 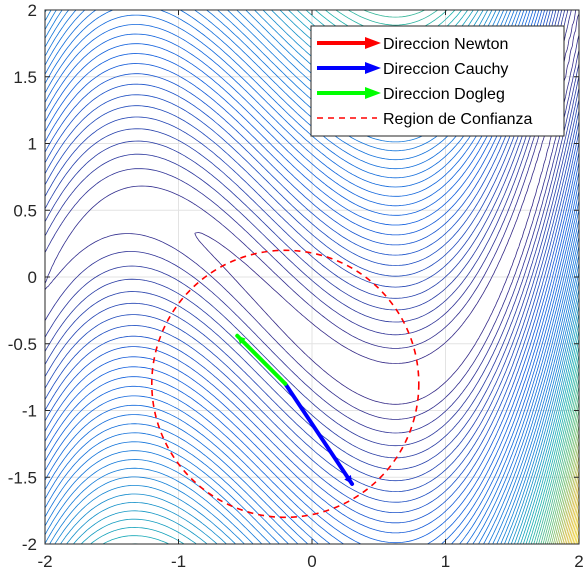 What do you see at coordinates (22, 477) in the screenshot?
I see `y-tick-label: -1.5` at bounding box center [22, 477].